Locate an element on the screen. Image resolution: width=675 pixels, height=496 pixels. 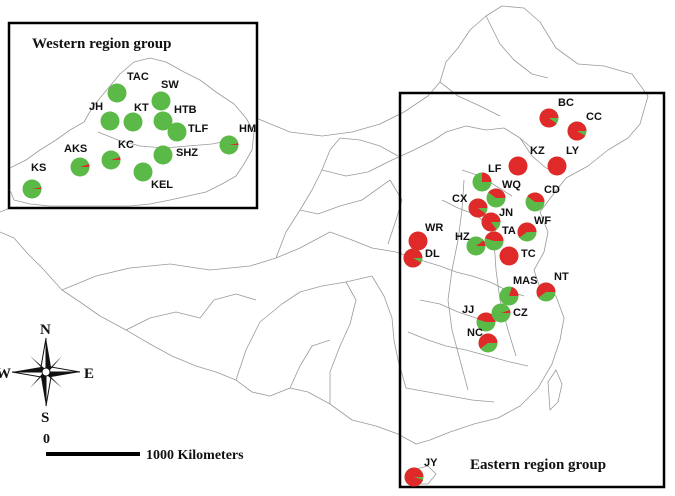
compass-rose: N S E W is located at coordinates (47, 374).